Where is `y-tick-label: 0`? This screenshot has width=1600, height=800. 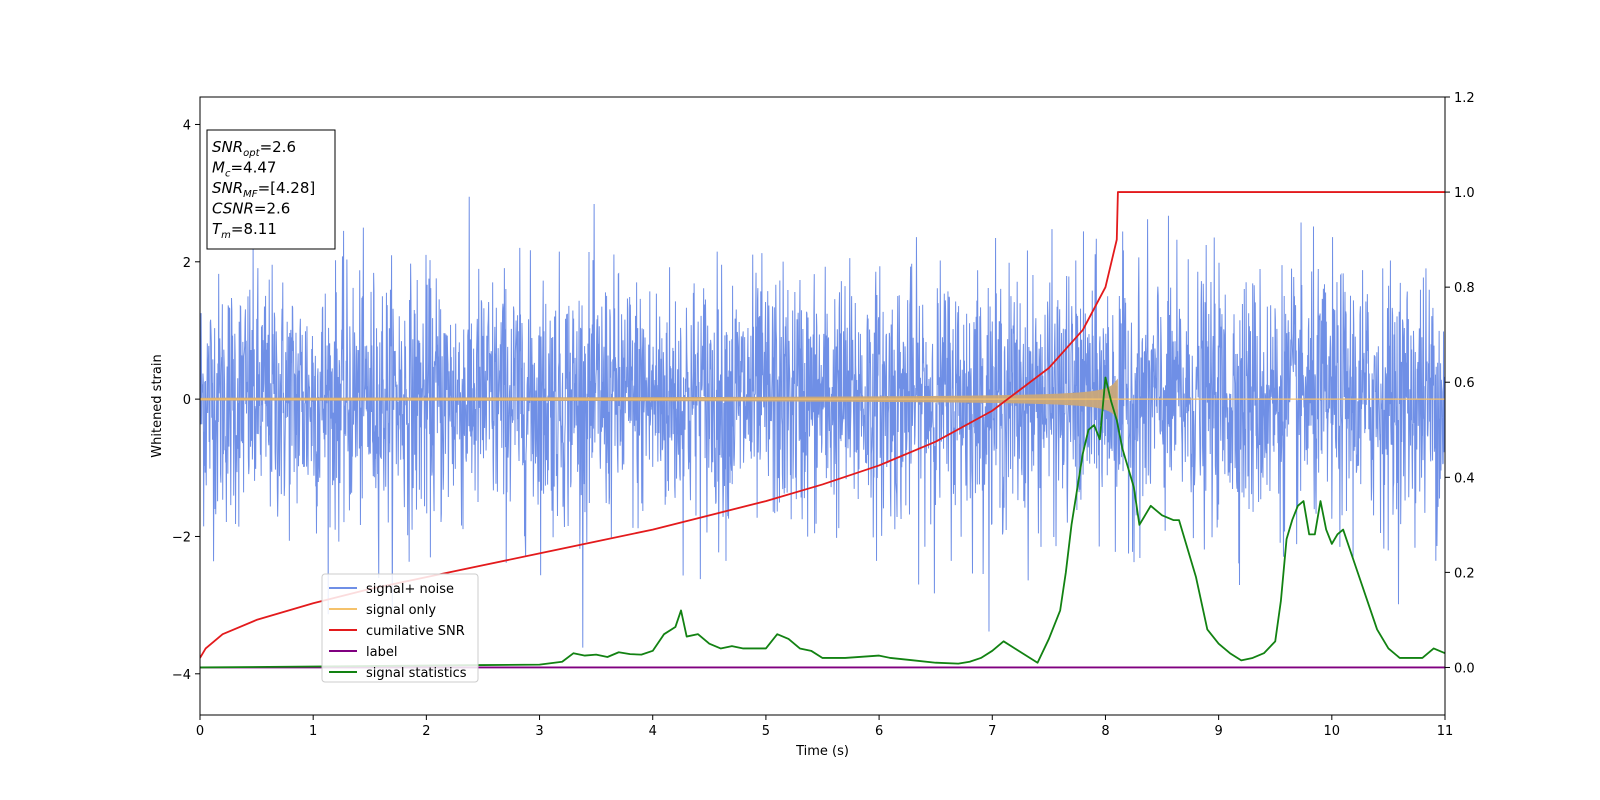
y-tick-label: 0 is located at coordinates (187, 400).